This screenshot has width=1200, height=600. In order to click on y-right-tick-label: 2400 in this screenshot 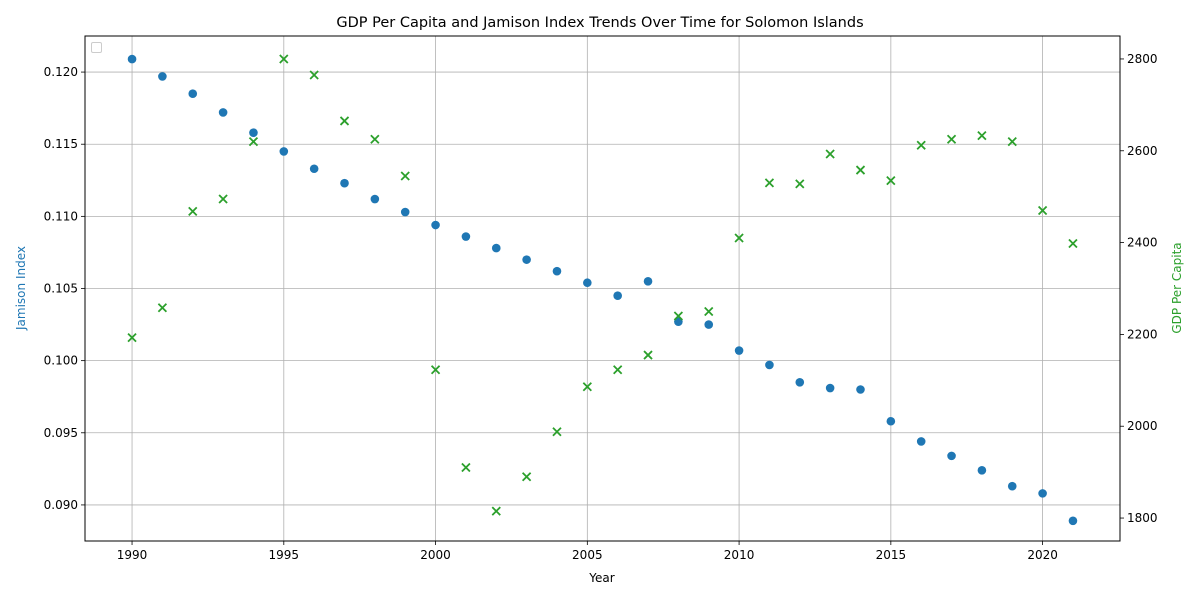, I will do `click(1142, 243)`.